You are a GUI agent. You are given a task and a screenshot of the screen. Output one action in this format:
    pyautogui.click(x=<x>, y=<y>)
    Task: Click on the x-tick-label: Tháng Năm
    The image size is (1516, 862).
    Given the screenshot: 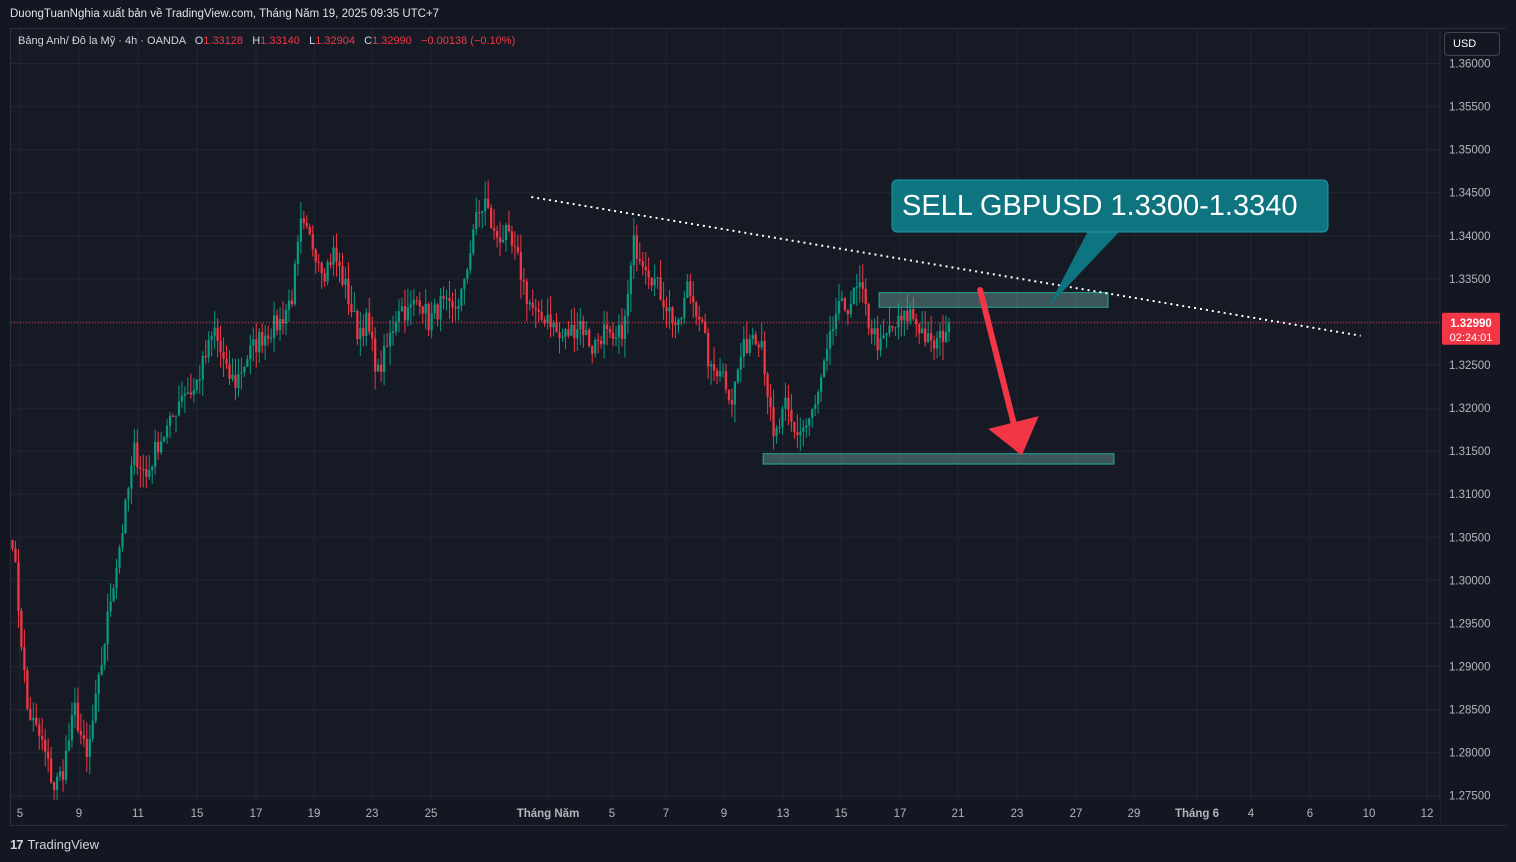 What is the action you would take?
    pyautogui.click(x=548, y=814)
    